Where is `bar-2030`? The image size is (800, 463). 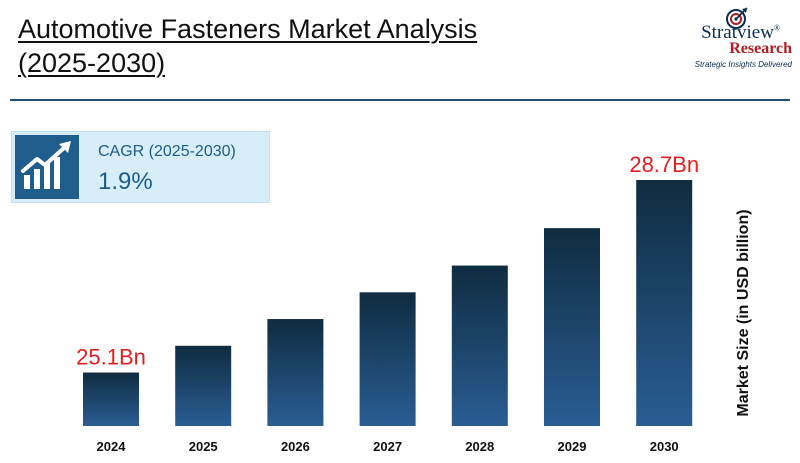 bar-2030 is located at coordinates (664, 303).